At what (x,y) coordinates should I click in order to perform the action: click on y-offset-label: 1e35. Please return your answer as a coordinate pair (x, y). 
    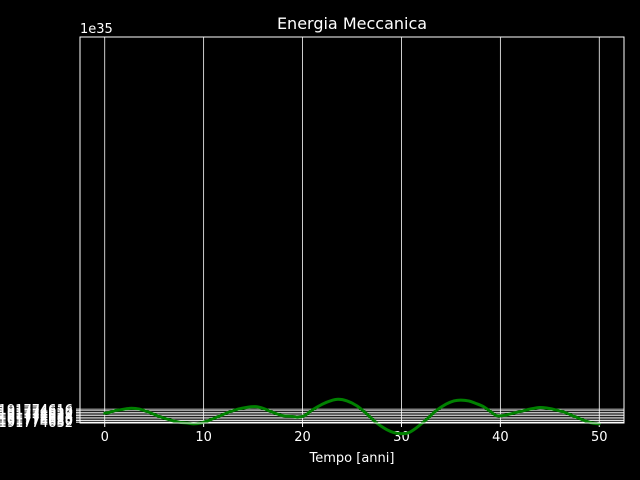
    Looking at the image, I should click on (96, 29).